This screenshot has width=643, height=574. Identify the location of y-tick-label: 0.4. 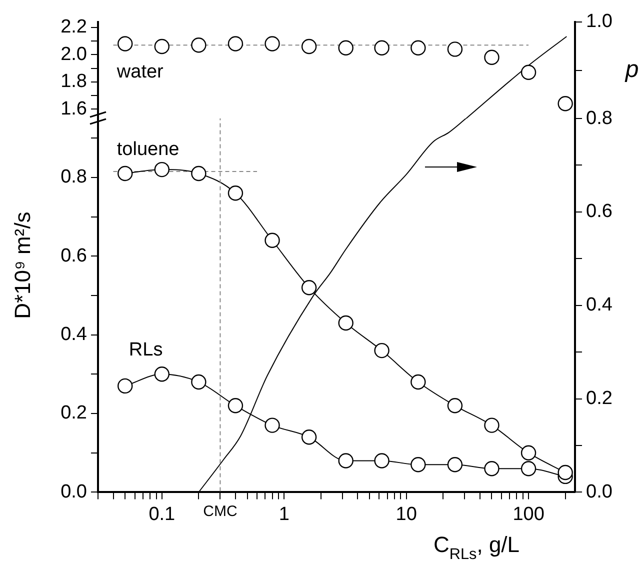
(74, 335).